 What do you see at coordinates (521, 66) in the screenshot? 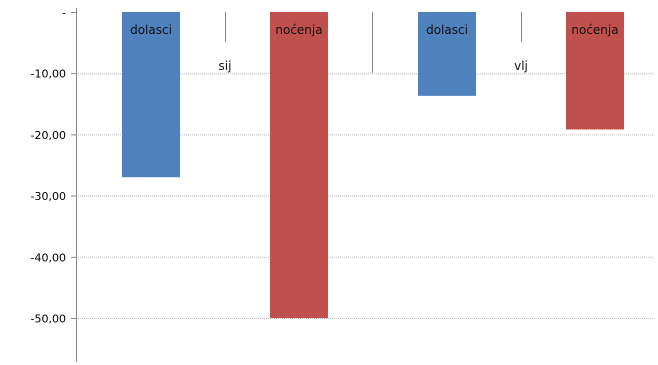
I see `category-label: vlj` at bounding box center [521, 66].